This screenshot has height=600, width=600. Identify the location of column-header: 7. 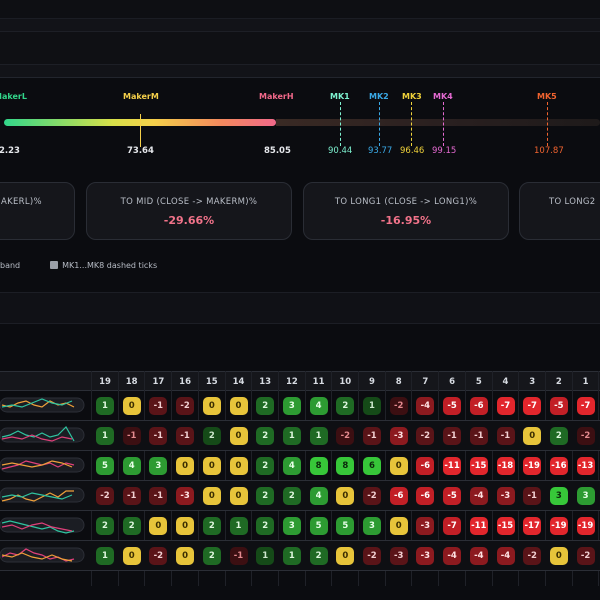
(425, 382).